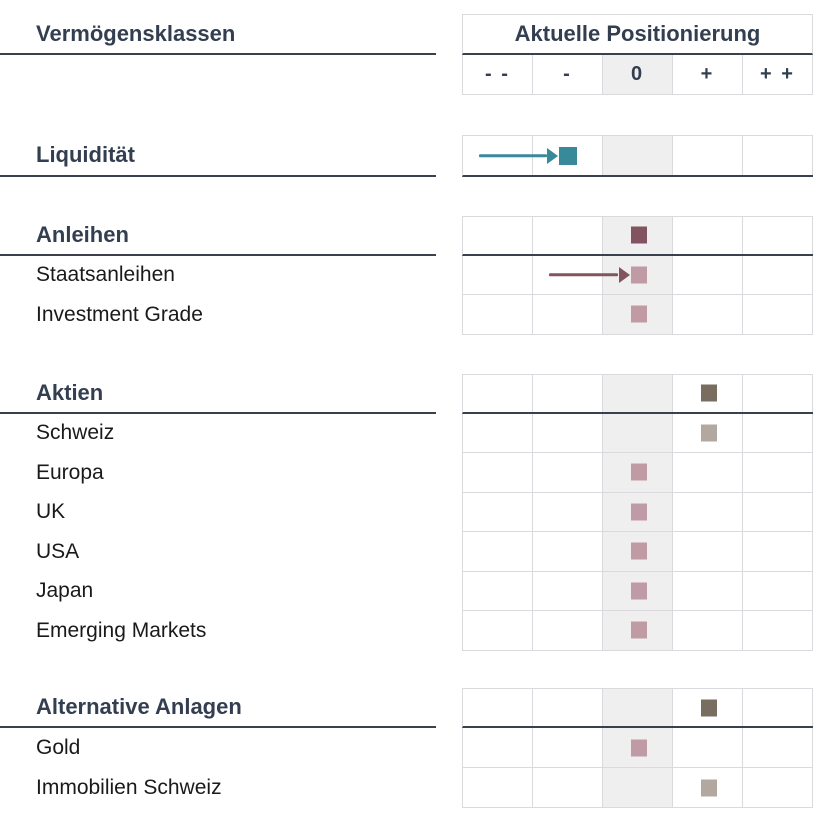  Describe the element at coordinates (70, 392) in the screenshot. I see `asset-label: Aktien` at that location.